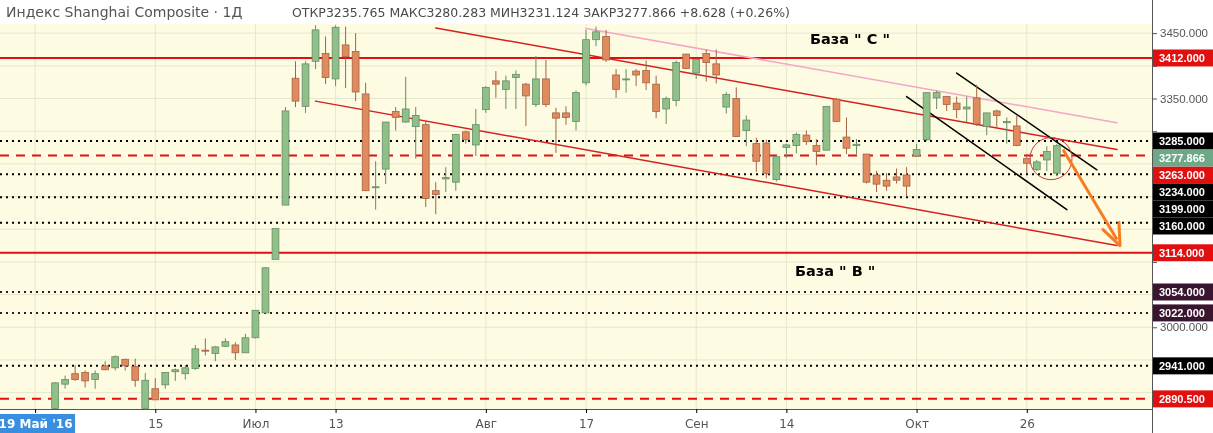  What do you see at coordinates (486, 424) in the screenshot?
I see `x-tick-label: Авг` at bounding box center [486, 424].